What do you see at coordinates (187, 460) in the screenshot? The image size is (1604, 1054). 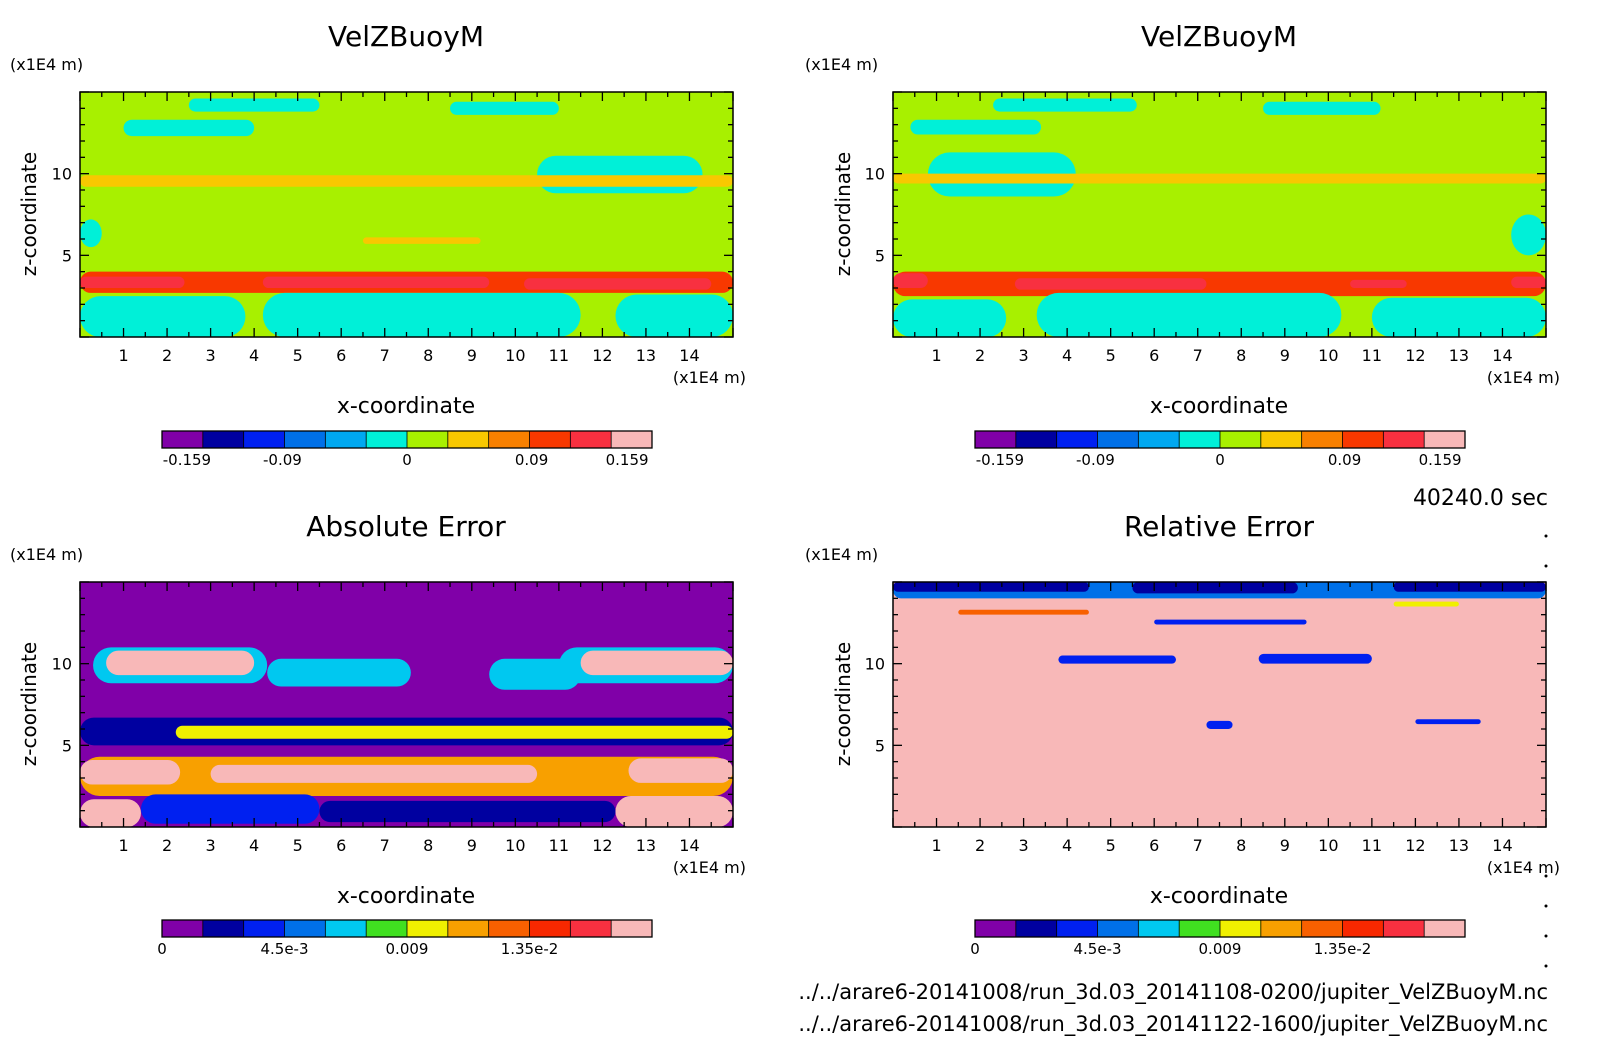 I see `colorbar-tick-label: -0.159` at bounding box center [187, 460].